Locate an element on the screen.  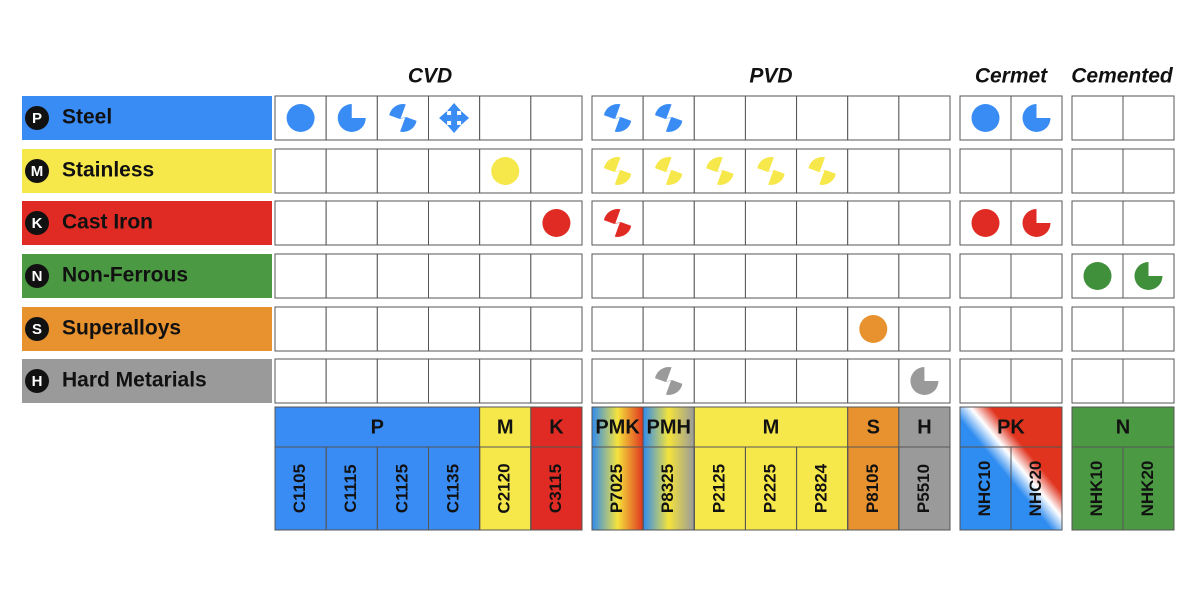
material-letter: P is located at coordinates (37, 118).